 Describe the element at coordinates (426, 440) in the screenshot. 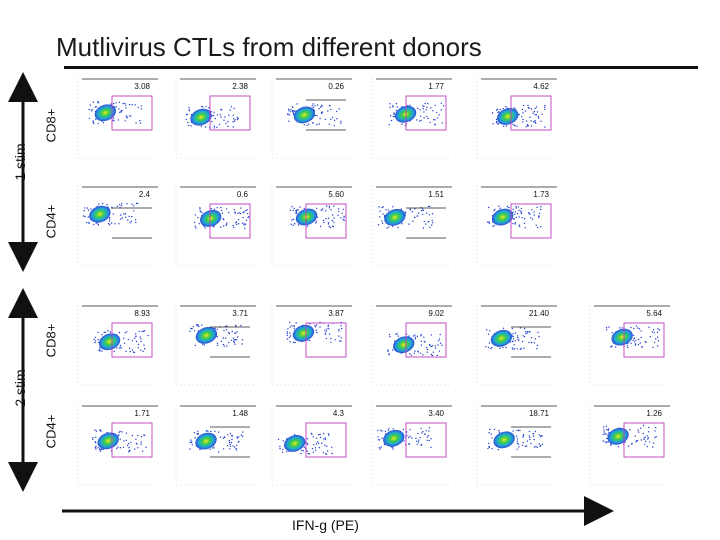

I see `gate-box` at that location.